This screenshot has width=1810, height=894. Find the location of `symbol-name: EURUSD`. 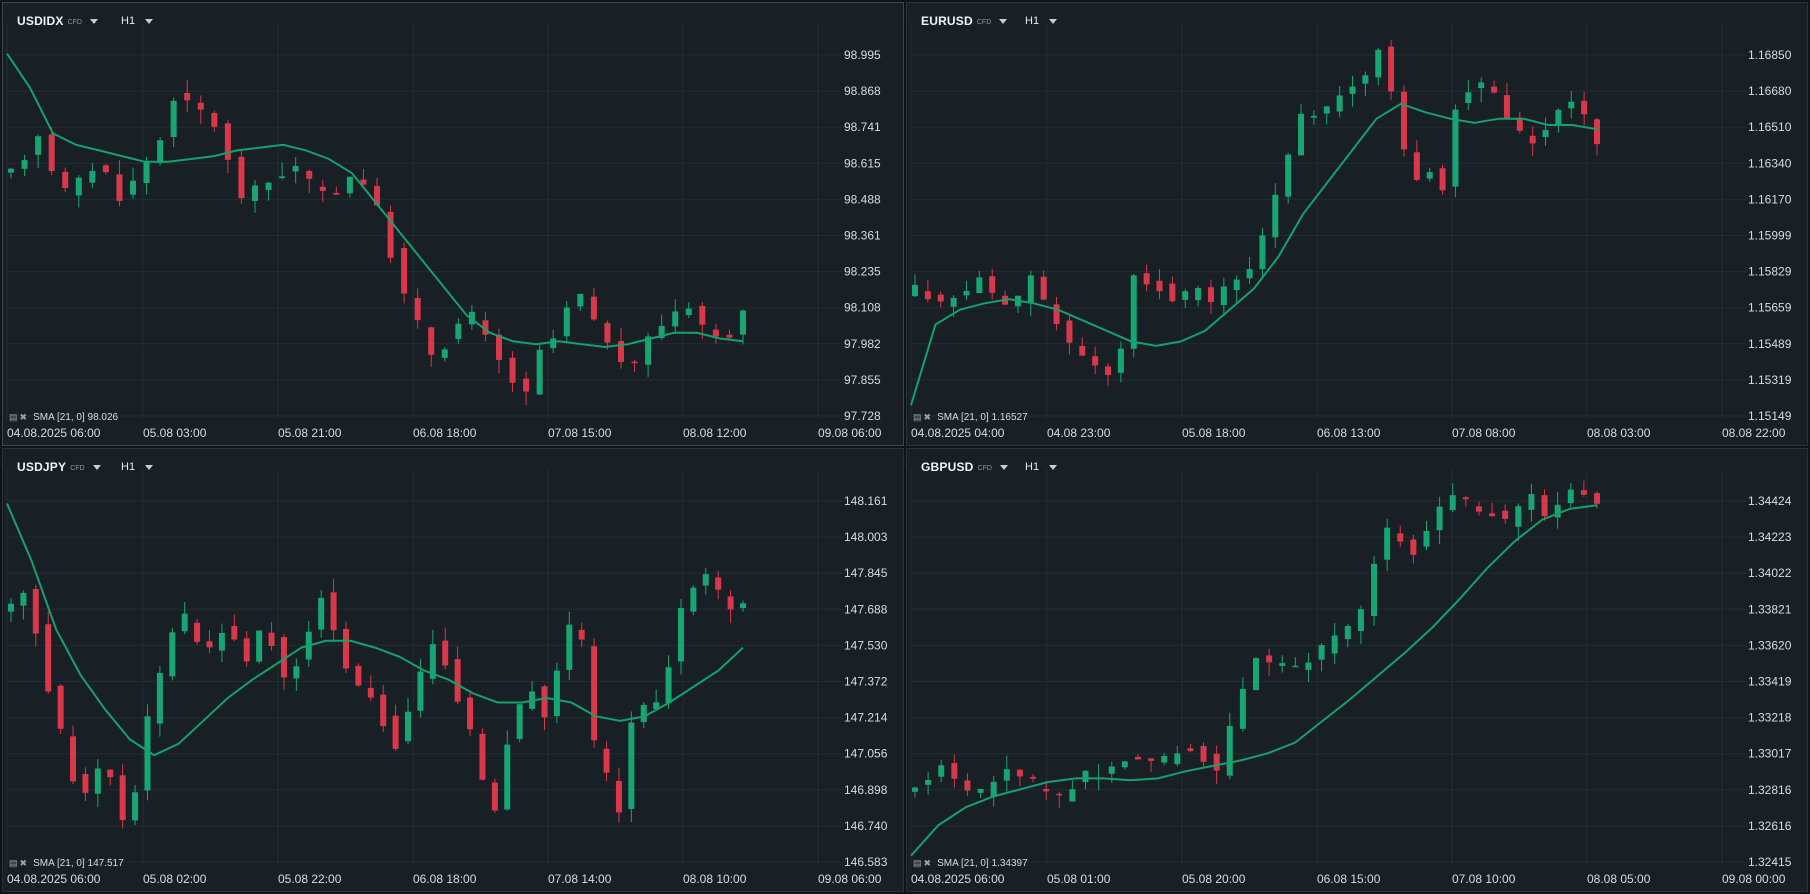

symbol-name: EURUSD is located at coordinates (947, 21).